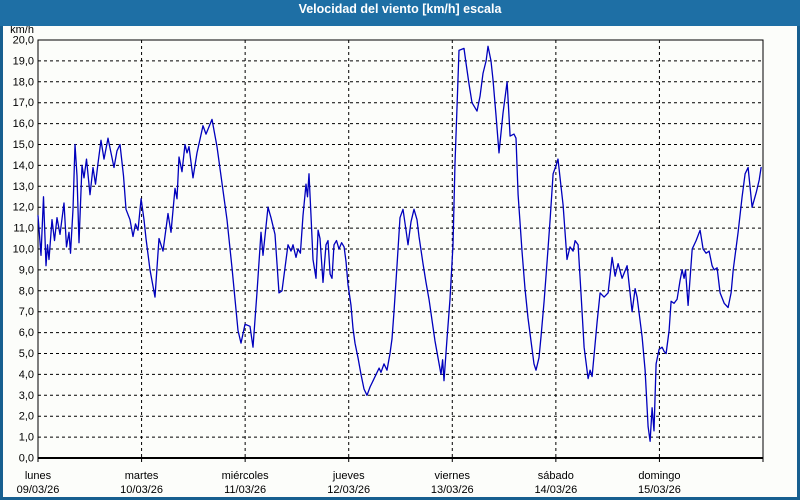 The width and height of the screenshot is (800, 500). Describe the element at coordinates (23, 187) in the screenshot. I see `y-tick-label: 13,0` at that location.